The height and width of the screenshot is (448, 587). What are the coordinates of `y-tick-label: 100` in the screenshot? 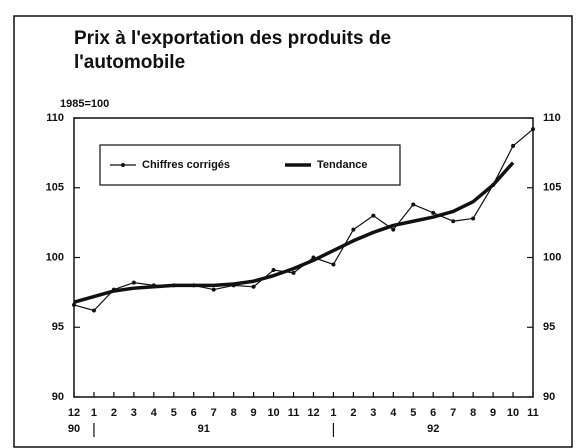 It's located at (55, 257).